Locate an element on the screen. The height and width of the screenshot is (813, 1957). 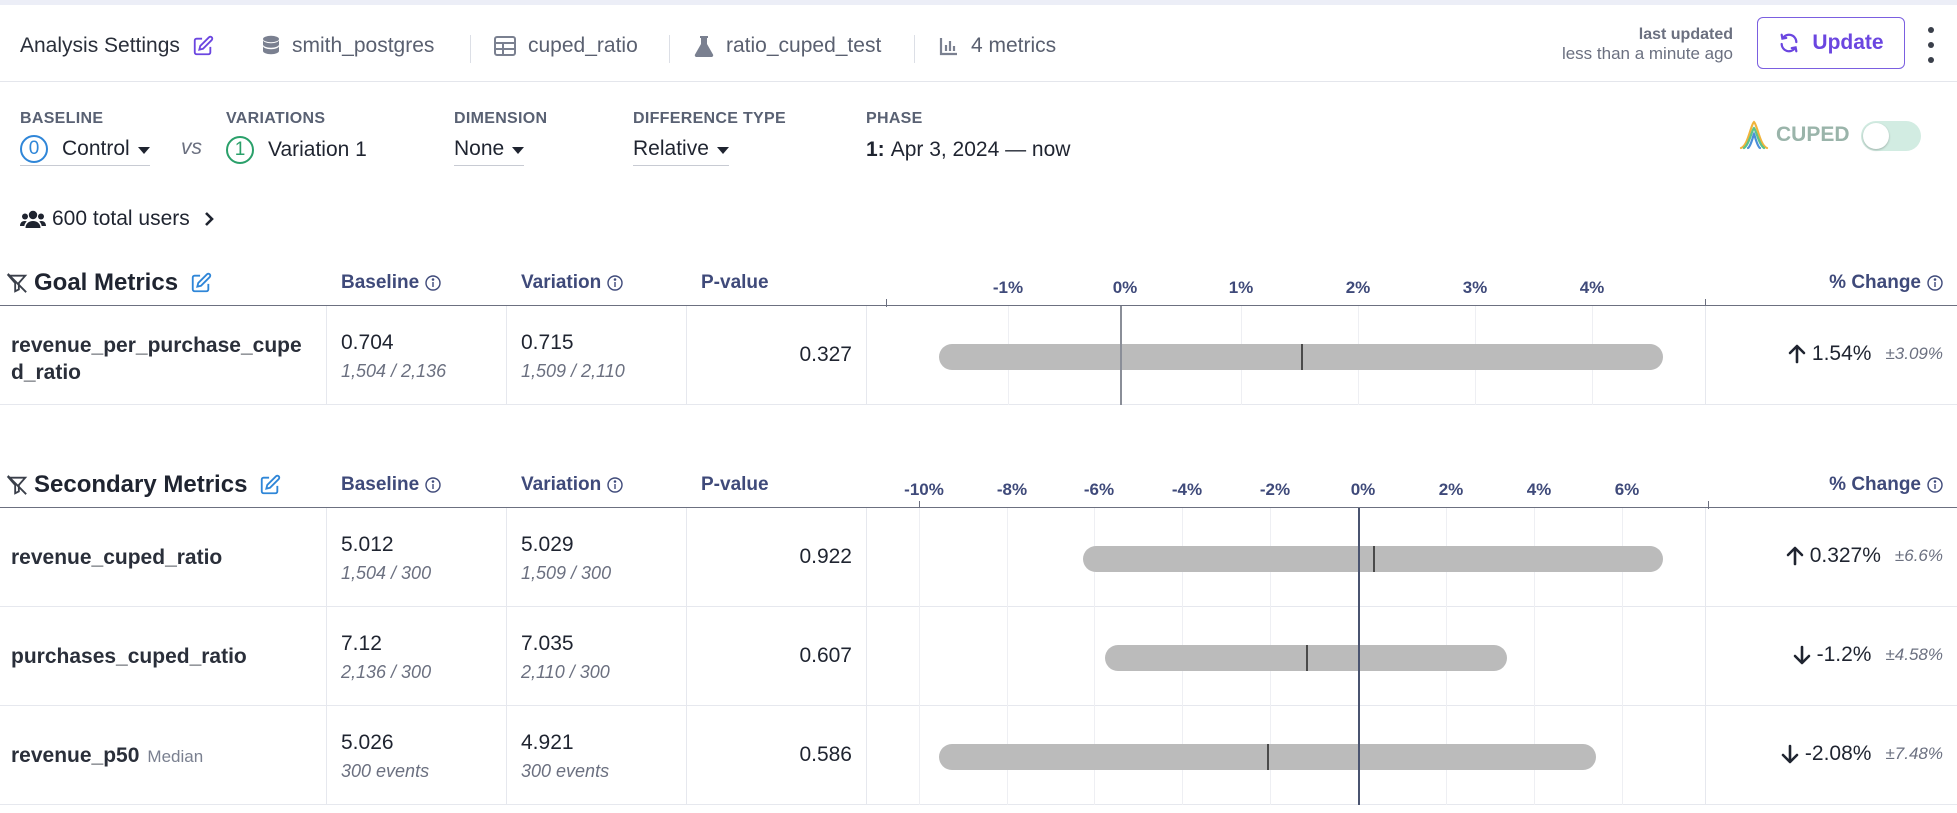
axis-tick: -6% is located at coordinates (1099, 489).